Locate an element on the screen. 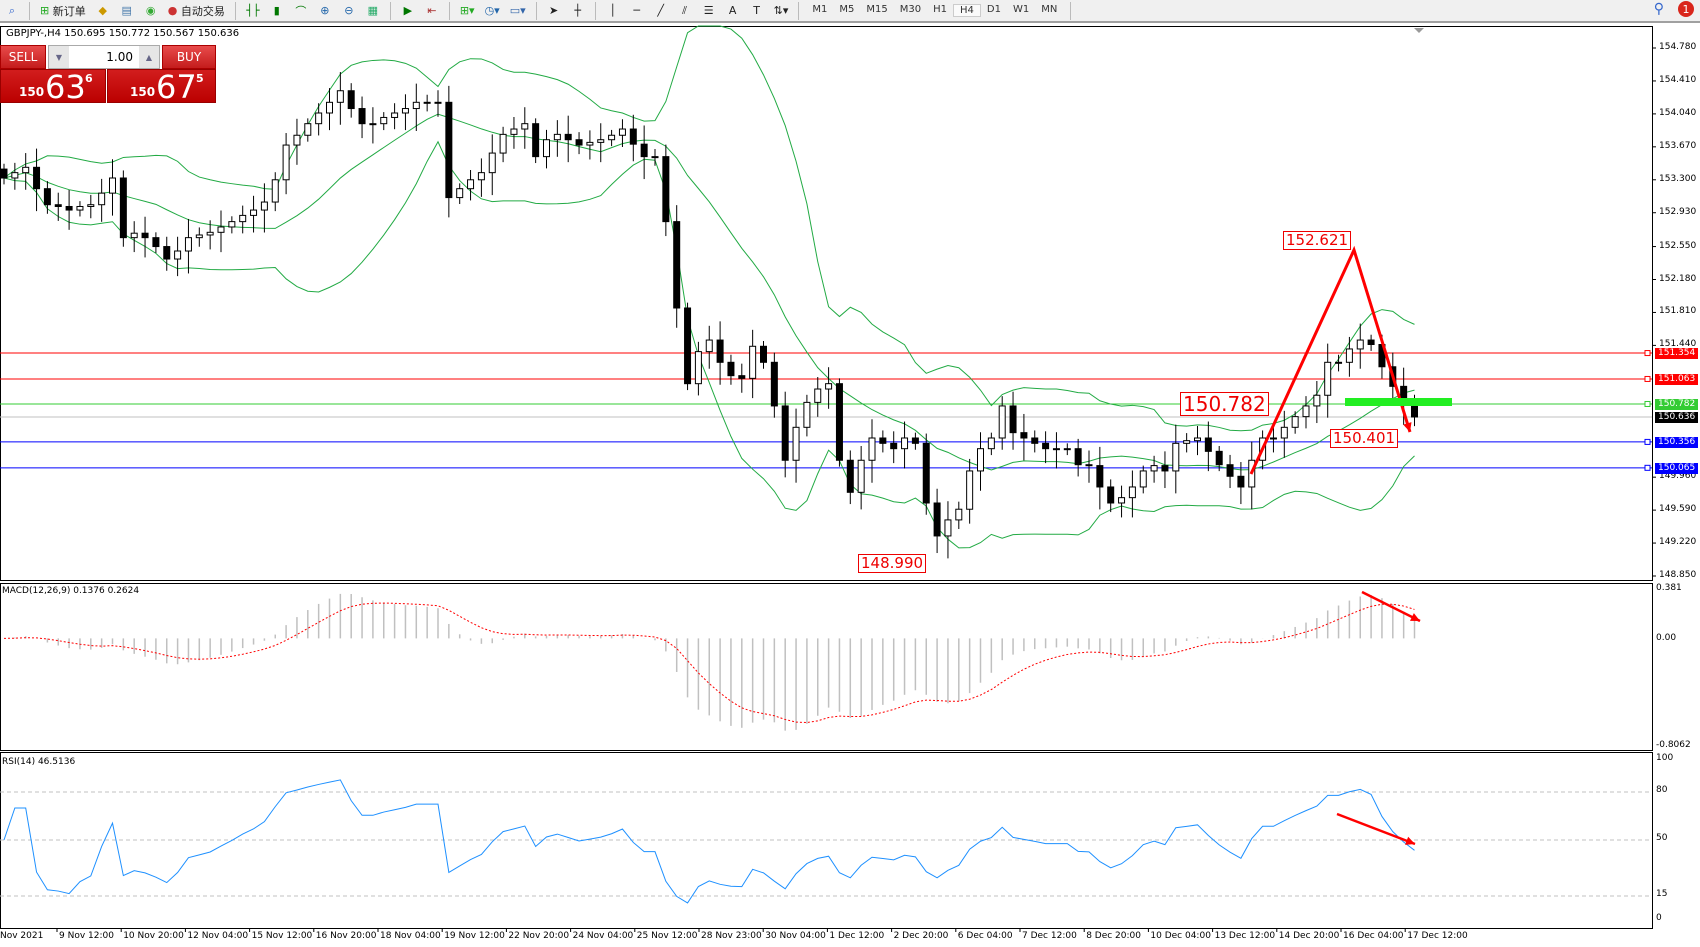  time-axis-label: 10 Dec 04:00 is located at coordinates (1180, 936).